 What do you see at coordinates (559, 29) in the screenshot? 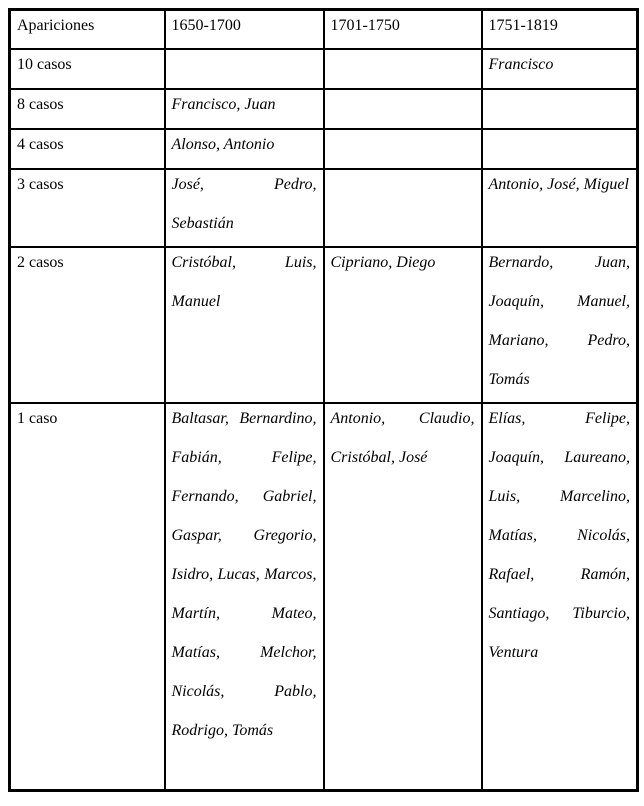
I see `header-cell-1751-1819: 1751-1819` at bounding box center [559, 29].